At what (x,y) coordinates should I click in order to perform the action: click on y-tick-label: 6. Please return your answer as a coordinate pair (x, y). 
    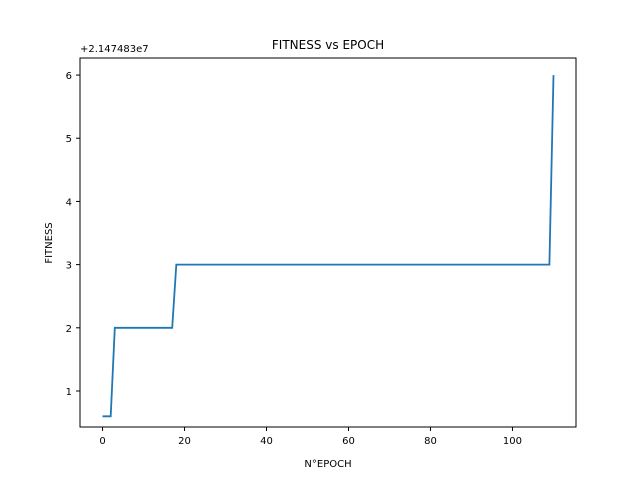
    Looking at the image, I should click on (69, 76).